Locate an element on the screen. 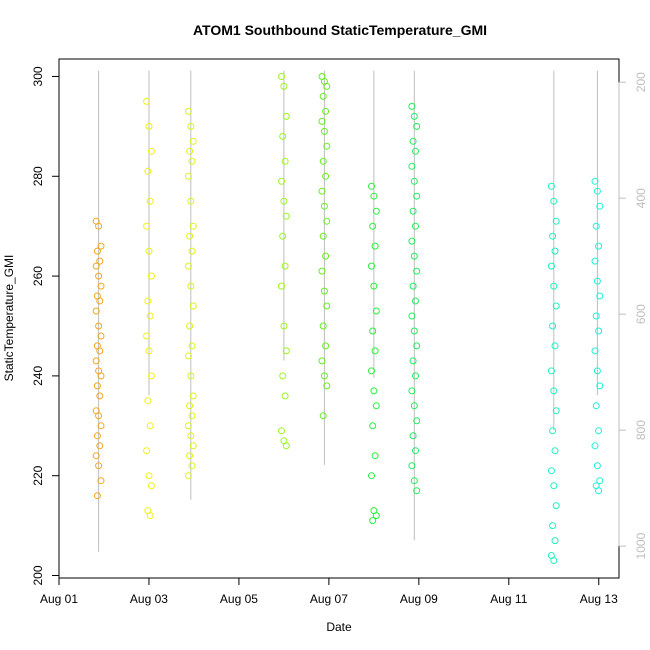 Image resolution: width=650 pixels, height=650 pixels. y2-tick-label: 1000 is located at coordinates (641, 545).